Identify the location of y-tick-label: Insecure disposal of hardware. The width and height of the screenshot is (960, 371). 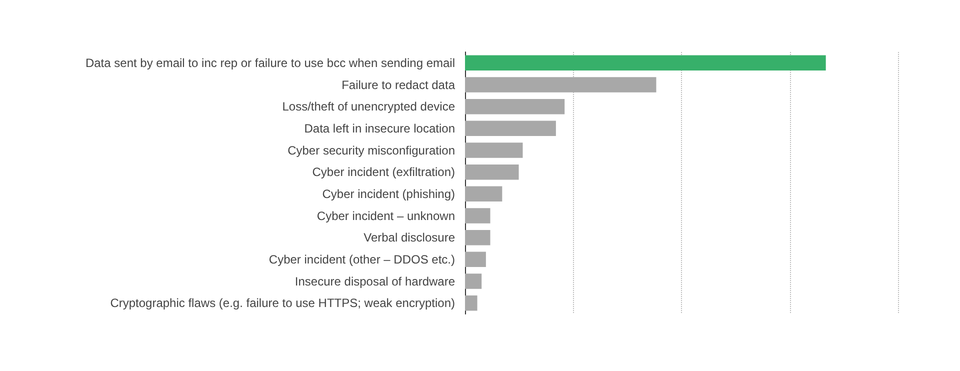
(375, 281).